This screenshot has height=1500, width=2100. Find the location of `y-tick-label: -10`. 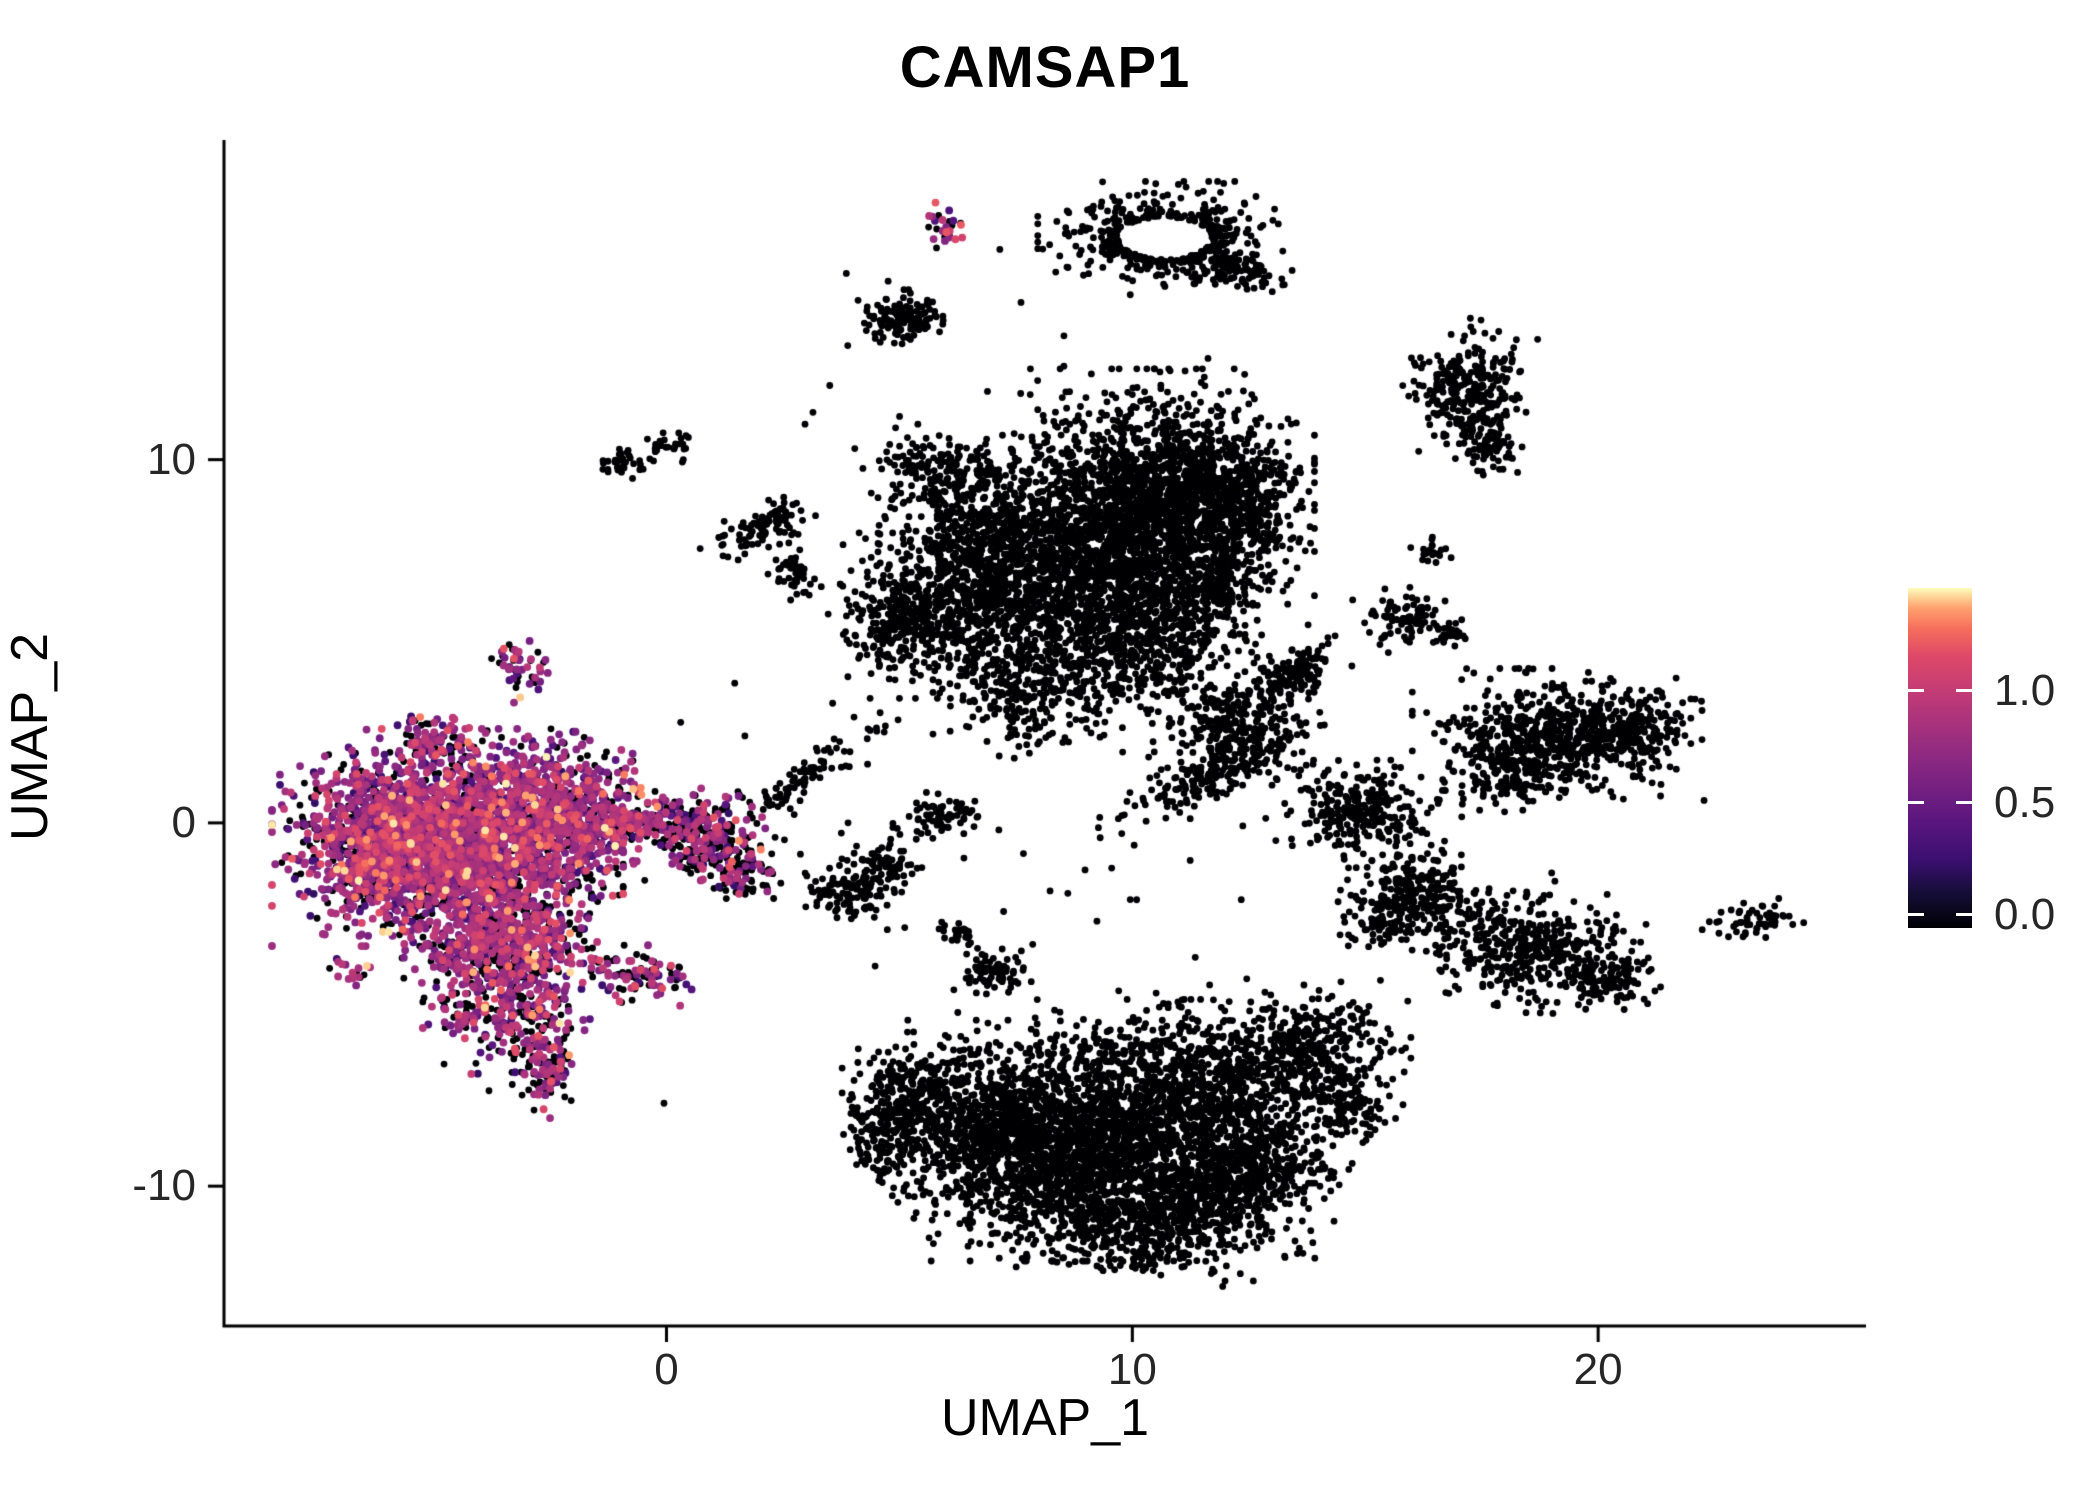

y-tick-label: -10 is located at coordinates (164, 1186).